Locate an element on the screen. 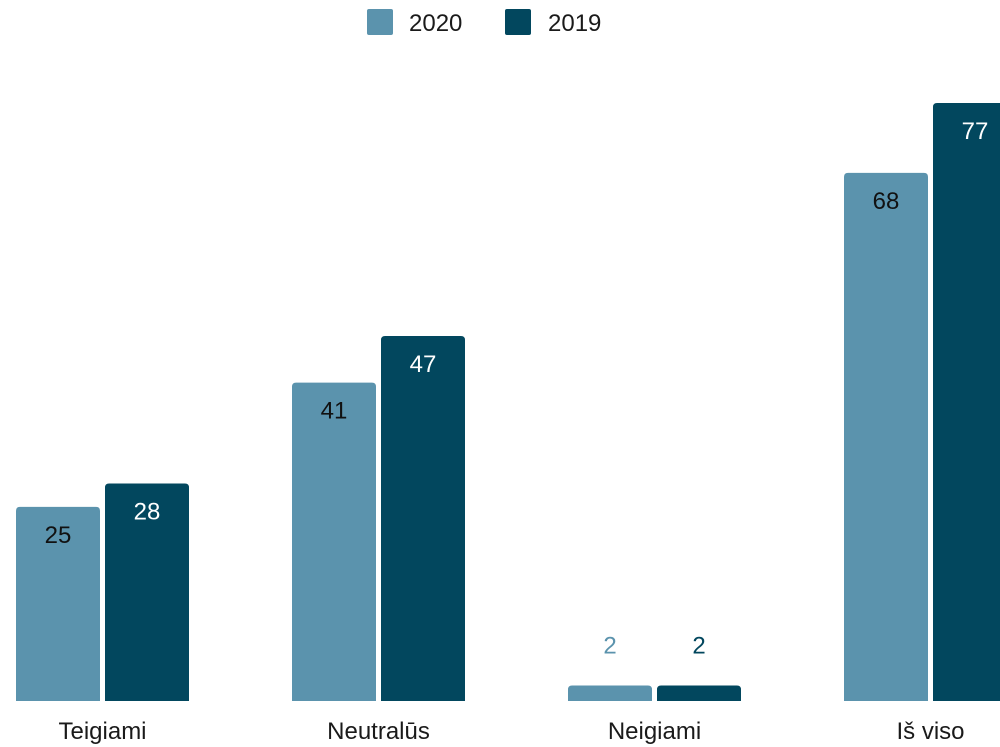 This screenshot has width=1000, height=747. legend-label-2020: 2020 is located at coordinates (435, 23).